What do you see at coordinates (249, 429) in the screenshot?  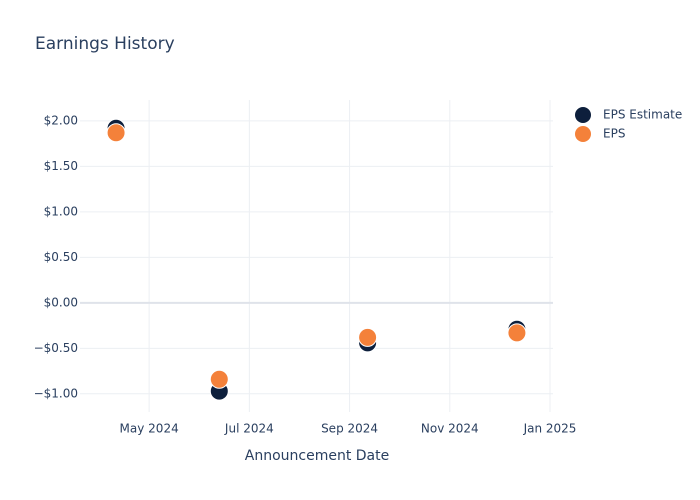 I see `x-tick-label: Jul 2024` at bounding box center [249, 429].